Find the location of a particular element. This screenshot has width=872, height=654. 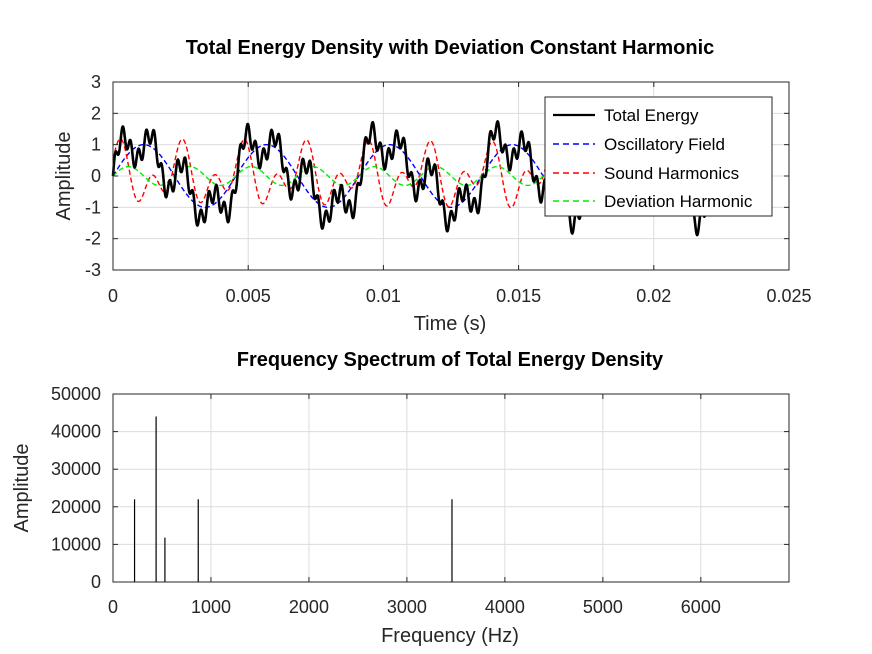

bottom-x-tick-label: 4000 is located at coordinates (505, 607).